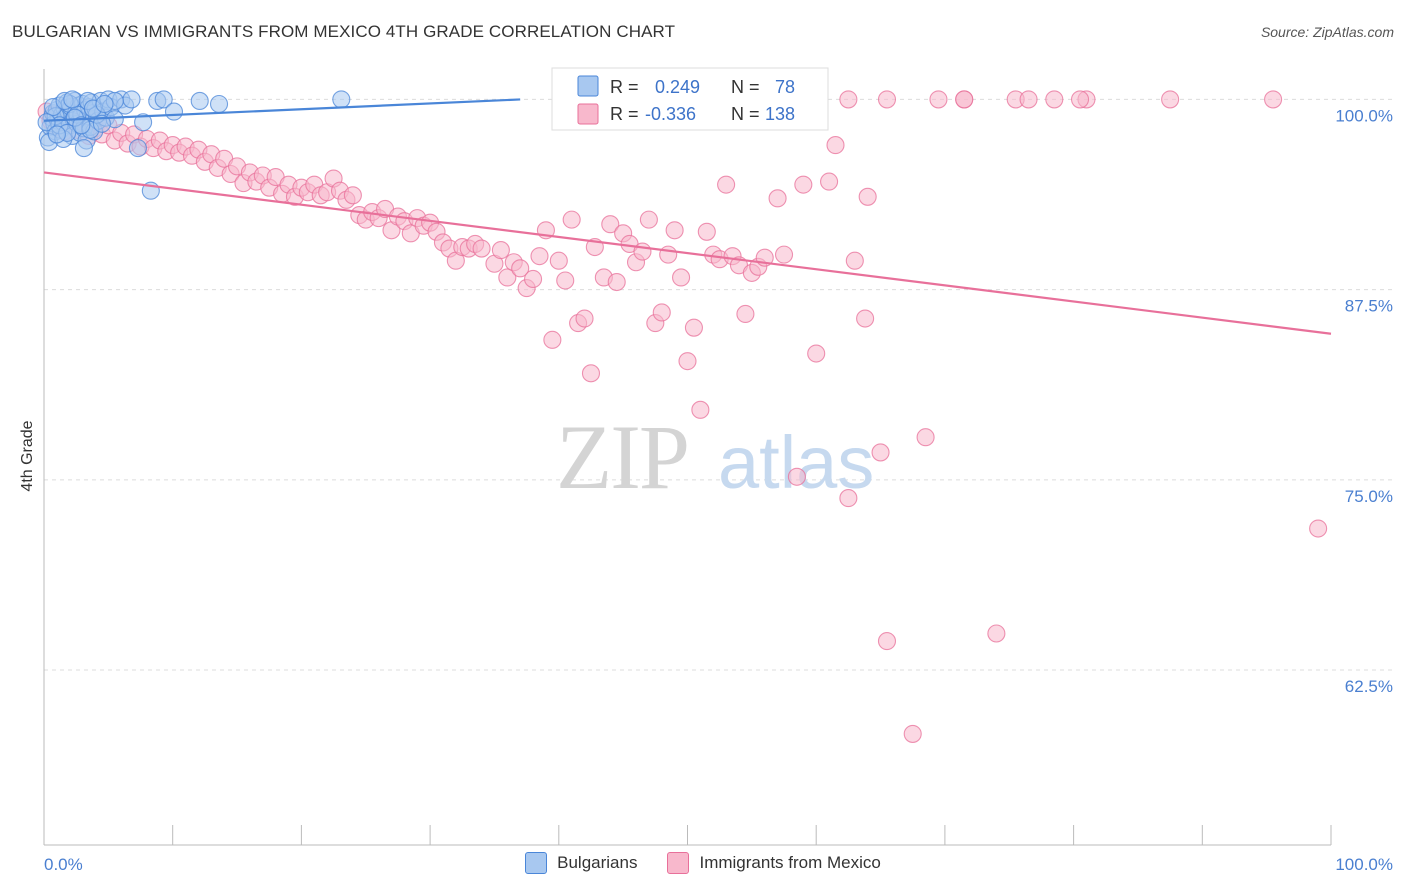 The height and width of the screenshot is (892, 1406). Describe the element at coordinates (63, 864) in the screenshot. I see `x-tick-label-left: 0.0%` at that location.